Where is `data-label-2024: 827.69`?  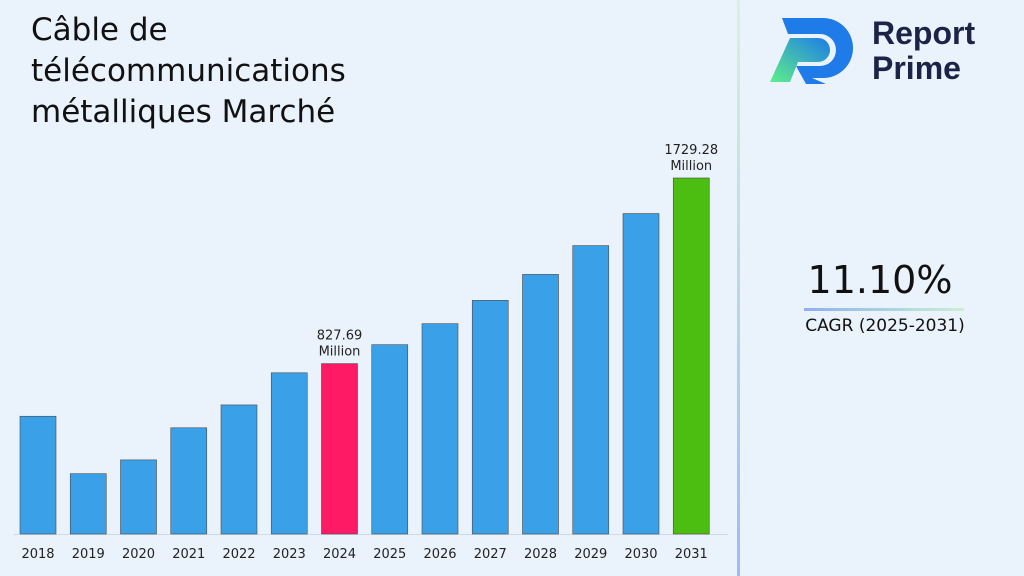 data-label-2024: 827.69 is located at coordinates (340, 336).